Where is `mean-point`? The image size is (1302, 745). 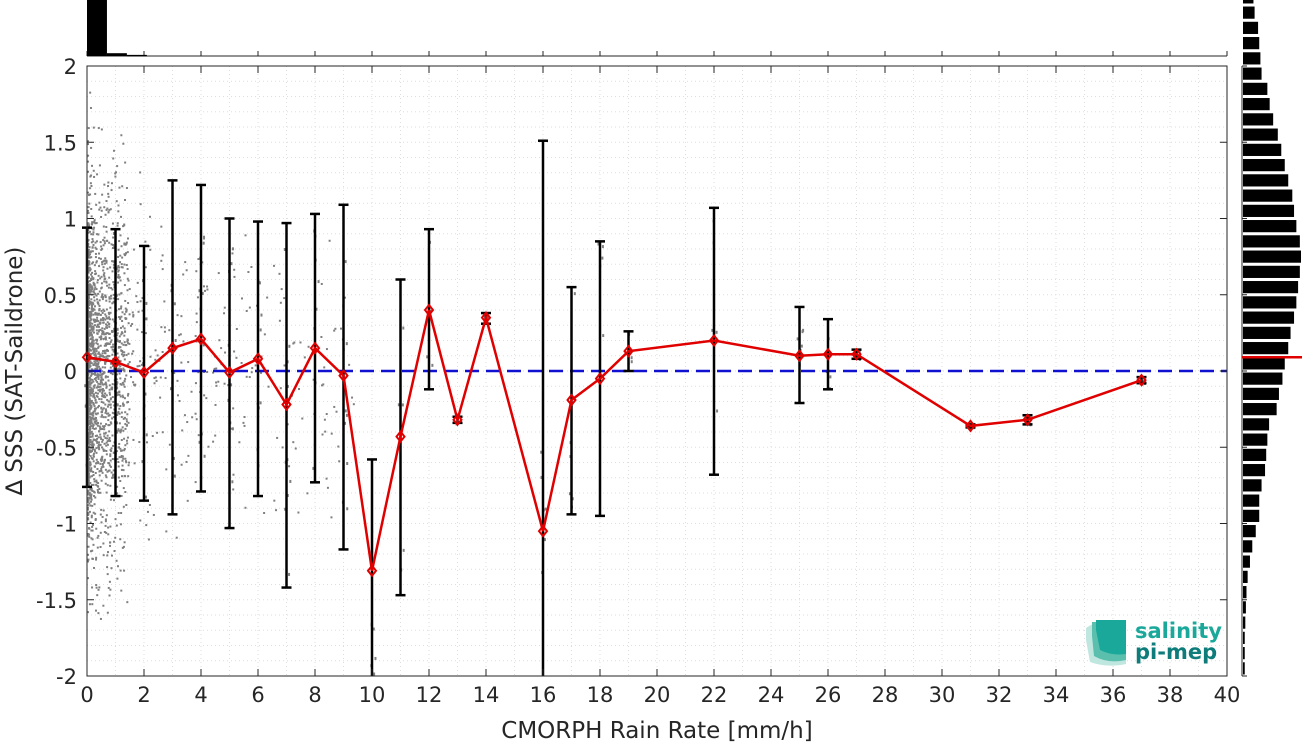 mean-point is located at coordinates (571, 400).